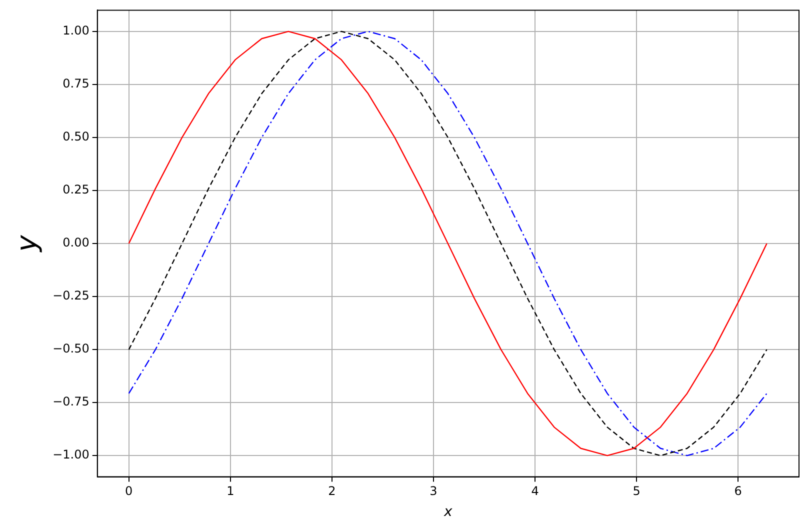 This screenshot has height=529, width=809. Describe the element at coordinates (535, 491) in the screenshot. I see `x-tick-label: 4` at that location.